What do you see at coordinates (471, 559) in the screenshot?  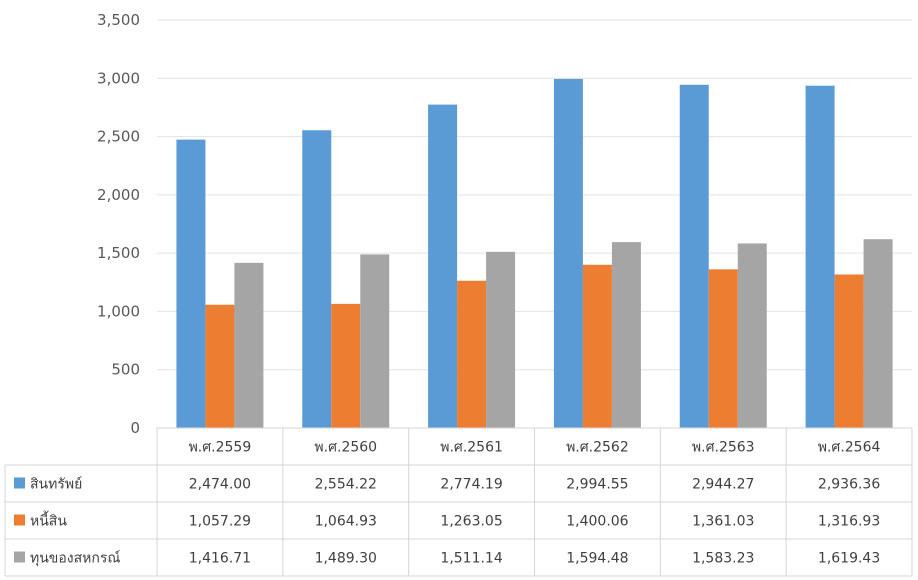 I see `data-label: 1,511.14` at bounding box center [471, 559].